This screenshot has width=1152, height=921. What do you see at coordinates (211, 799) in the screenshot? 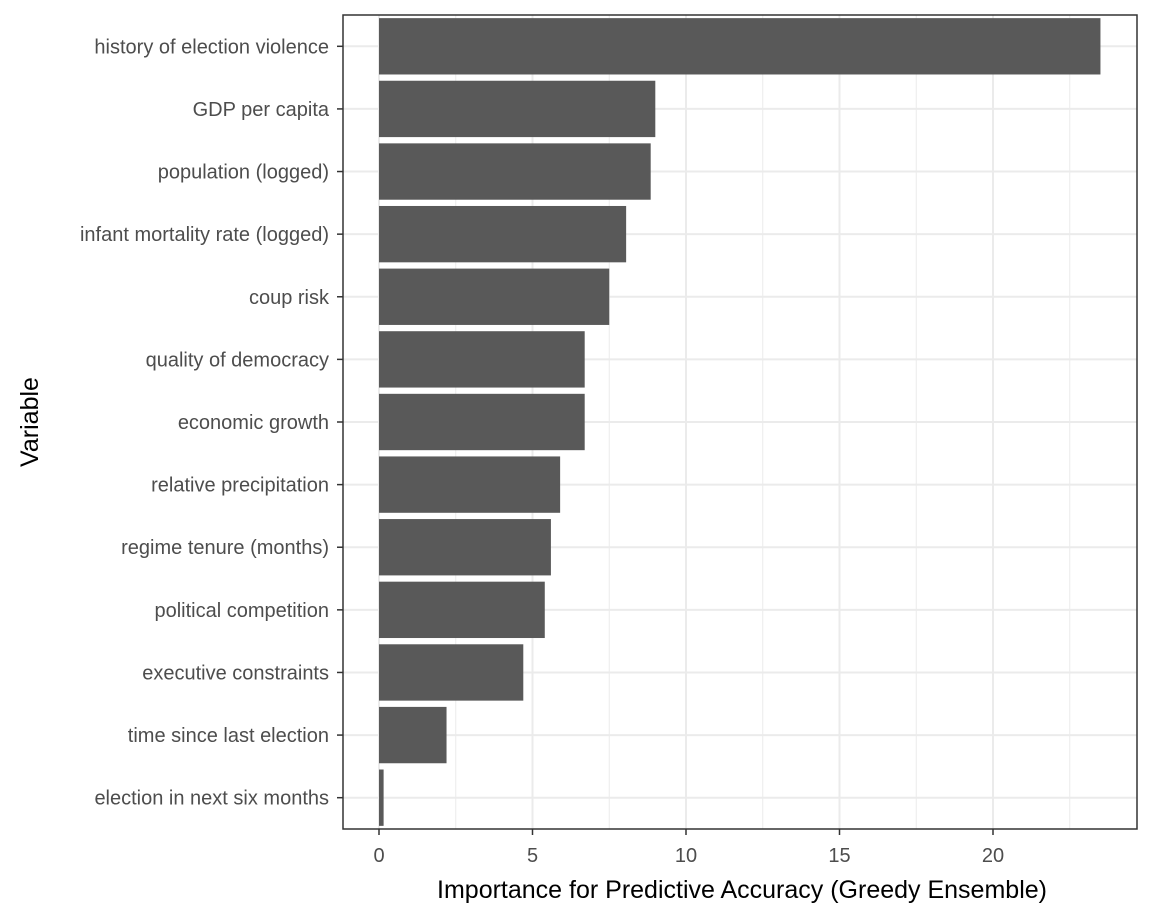
I see `y-tick-label: election in next six months` at bounding box center [211, 799].